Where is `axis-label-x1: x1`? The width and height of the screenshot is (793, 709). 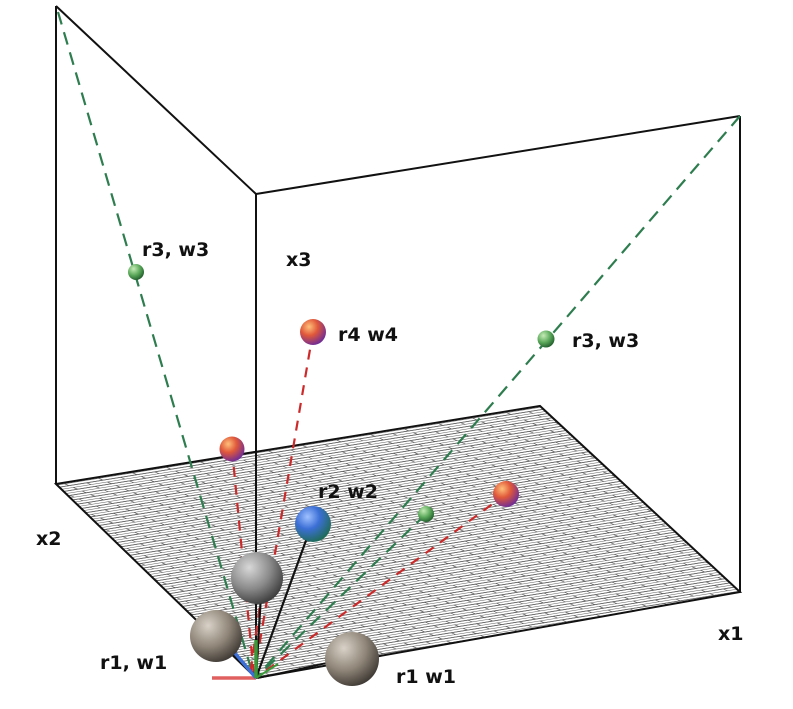 axis-label-x1: x1 is located at coordinates (730, 634).